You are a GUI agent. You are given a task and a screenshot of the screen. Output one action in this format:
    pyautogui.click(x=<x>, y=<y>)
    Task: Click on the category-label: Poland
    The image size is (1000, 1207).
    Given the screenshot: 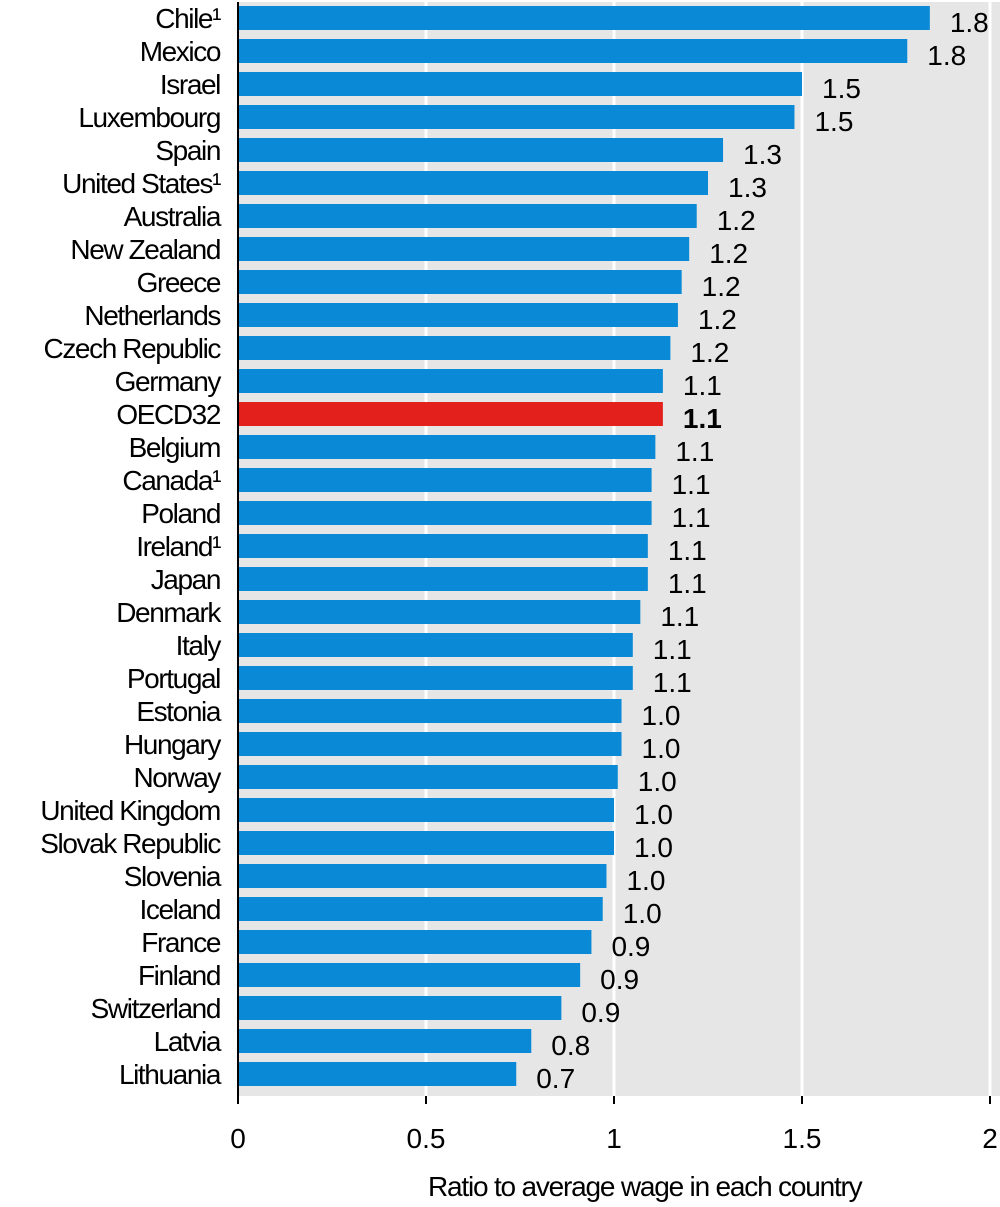 What is the action you would take?
    pyautogui.click(x=180, y=513)
    